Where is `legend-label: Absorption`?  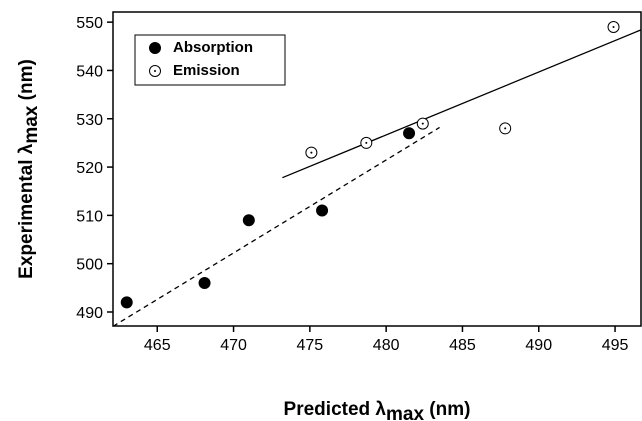 legend-label: Absorption is located at coordinates (213, 47).